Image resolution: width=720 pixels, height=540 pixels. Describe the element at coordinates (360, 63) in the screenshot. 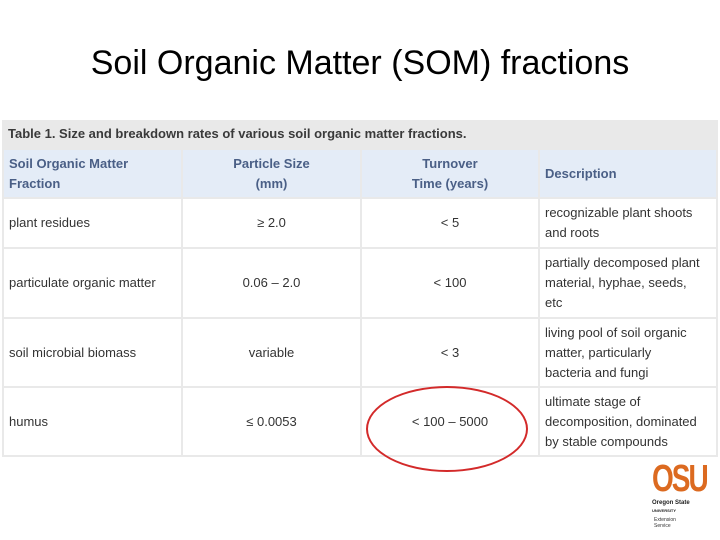

I see `slide-title: Soil Organic Matter (SOM) fractions` at that location.